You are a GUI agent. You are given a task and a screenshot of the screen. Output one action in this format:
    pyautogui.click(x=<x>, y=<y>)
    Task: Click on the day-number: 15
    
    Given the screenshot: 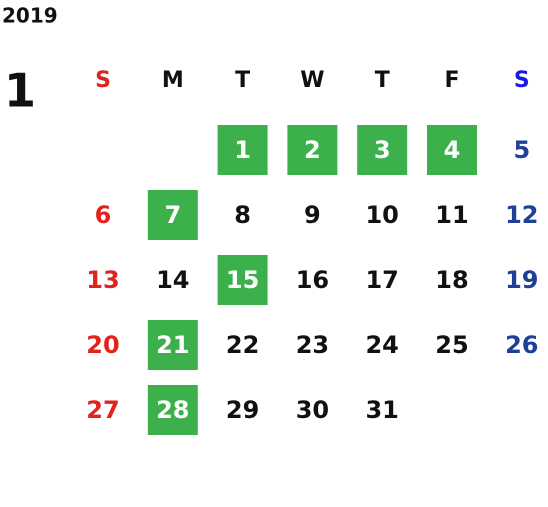 What is the action you would take?
    pyautogui.click(x=242, y=280)
    